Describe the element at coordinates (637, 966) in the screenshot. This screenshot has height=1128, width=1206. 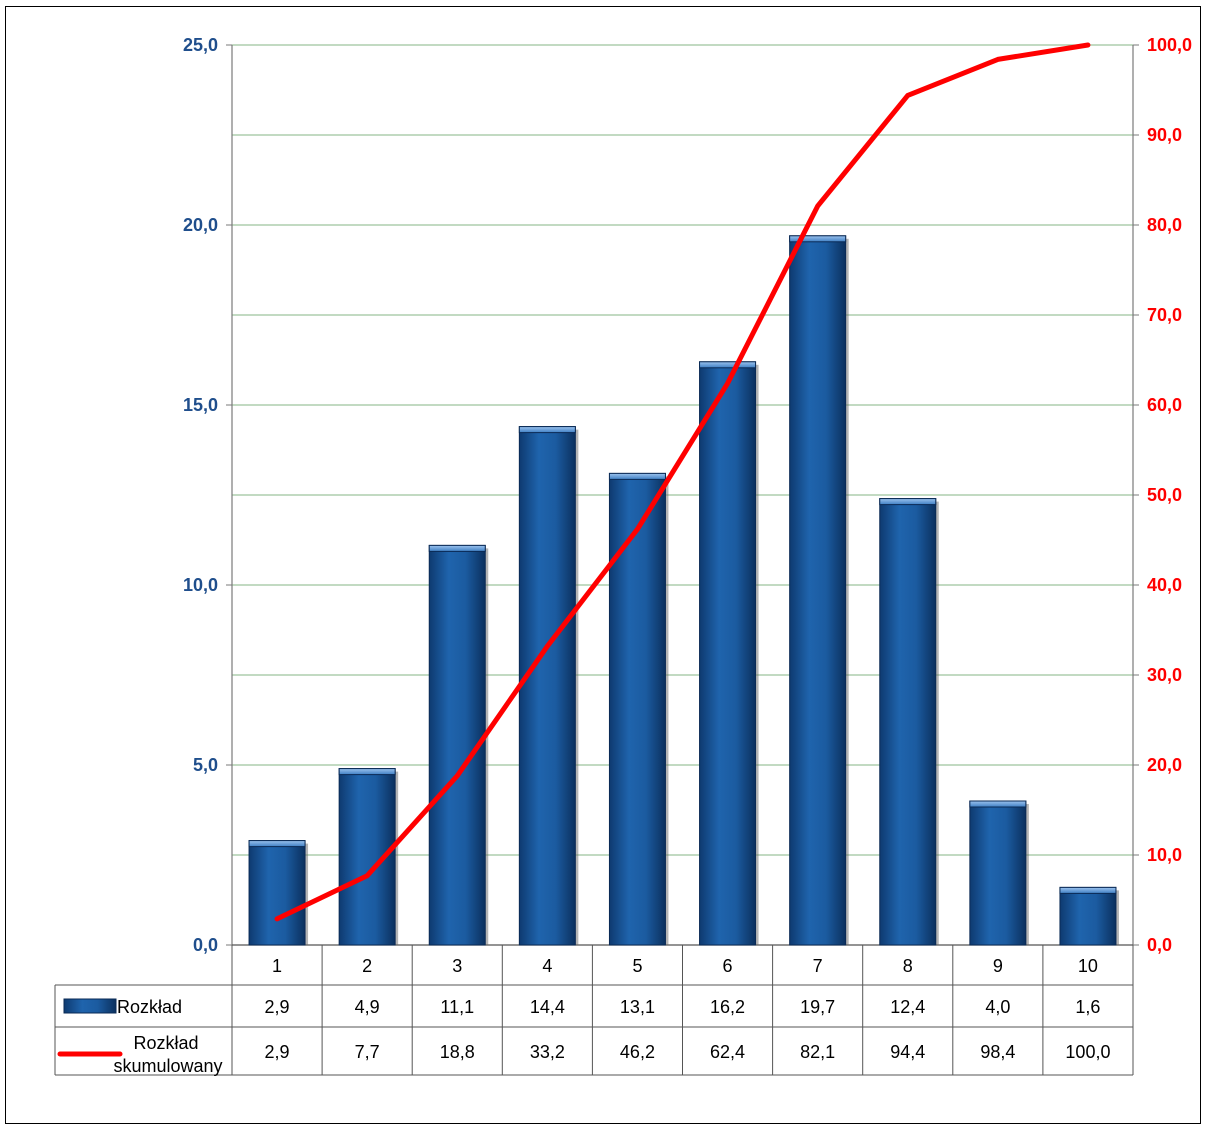
I see `category-label: 5` at that location.